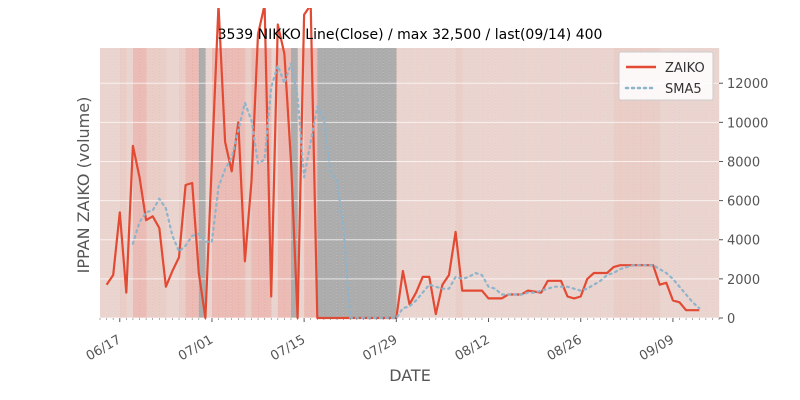 This screenshot has width=800, height=400. What do you see at coordinates (683, 89) in the screenshot?
I see `legend-label-sma5: SMA5` at bounding box center [683, 89].